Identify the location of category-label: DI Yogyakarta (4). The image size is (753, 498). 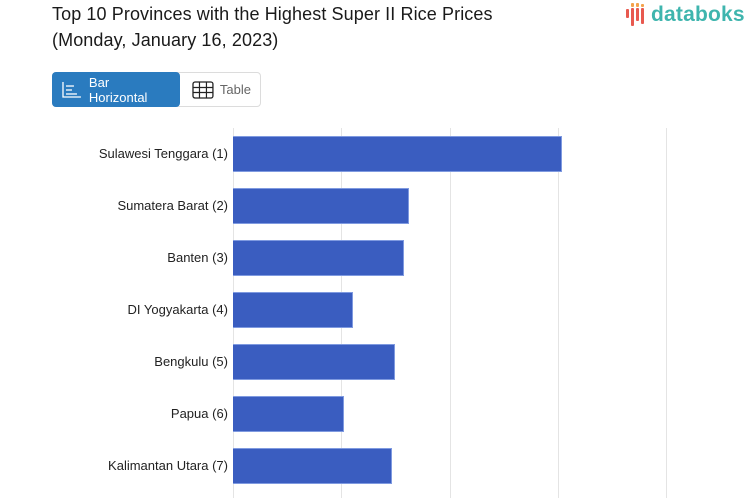
(177, 309).